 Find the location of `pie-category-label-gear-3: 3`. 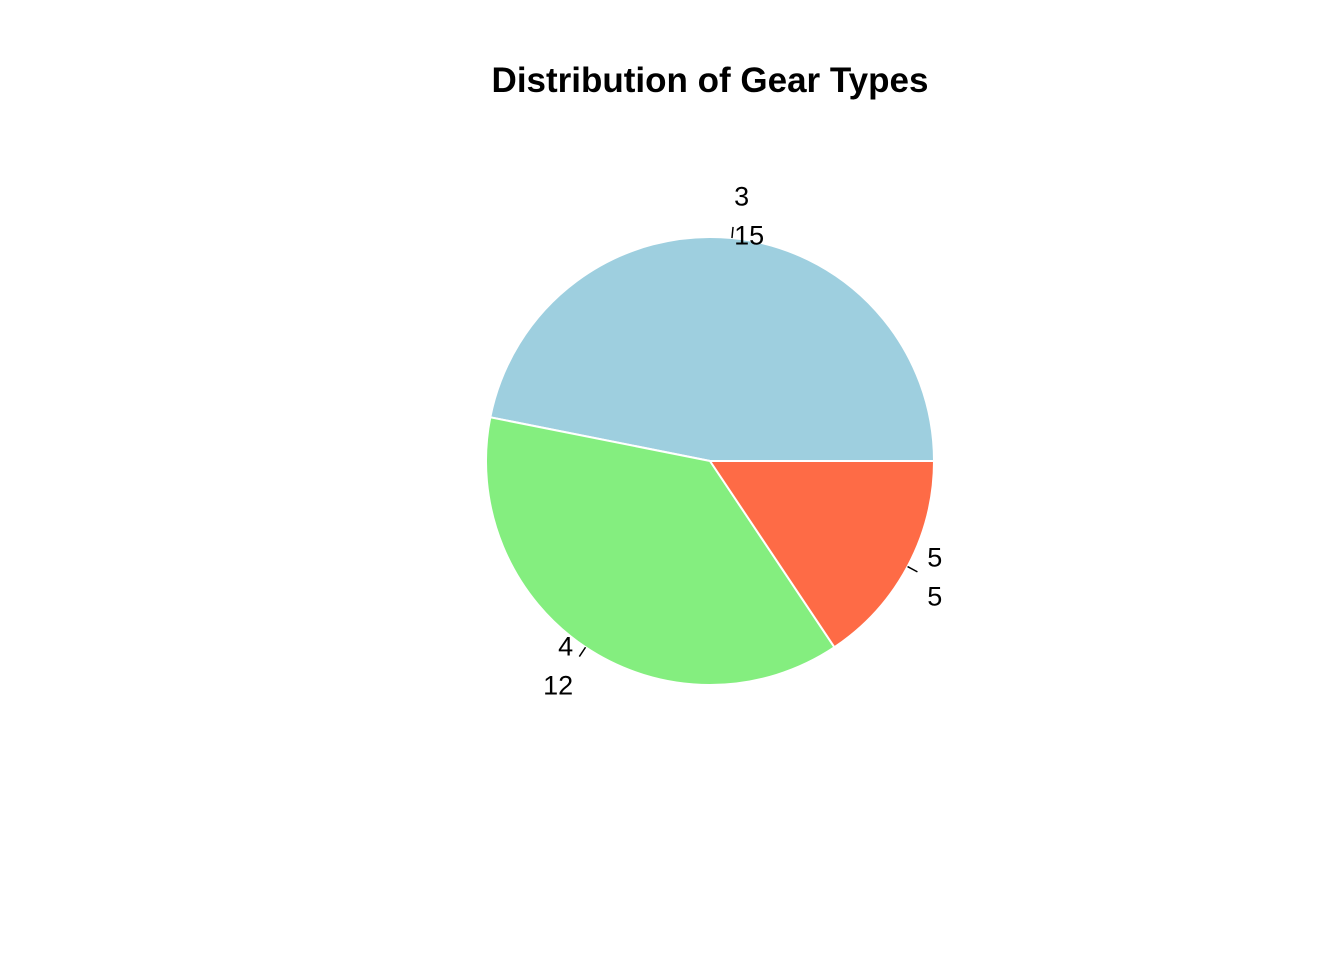

pie-category-label-gear-3: 3 is located at coordinates (741, 196).